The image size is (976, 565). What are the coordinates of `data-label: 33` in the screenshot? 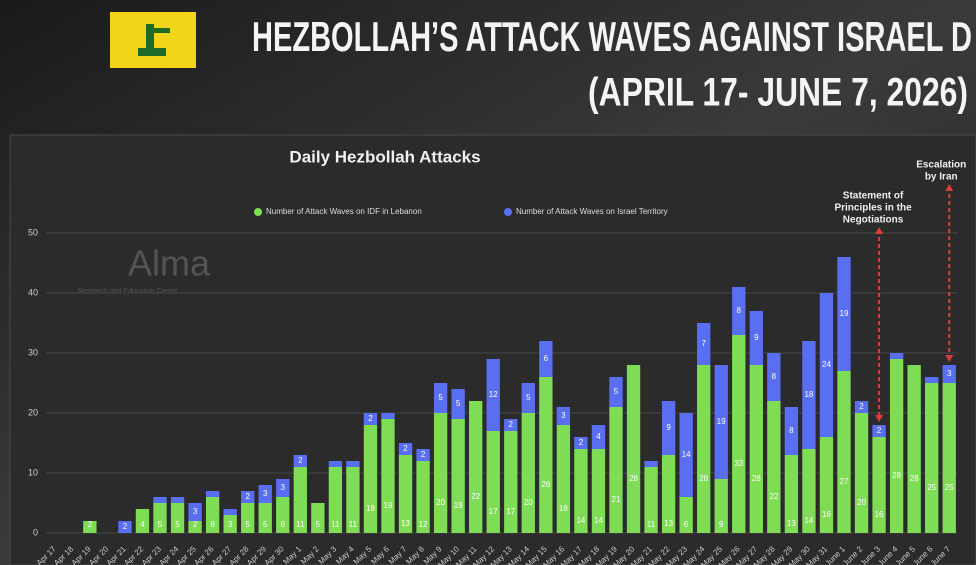 It's located at (738, 463).